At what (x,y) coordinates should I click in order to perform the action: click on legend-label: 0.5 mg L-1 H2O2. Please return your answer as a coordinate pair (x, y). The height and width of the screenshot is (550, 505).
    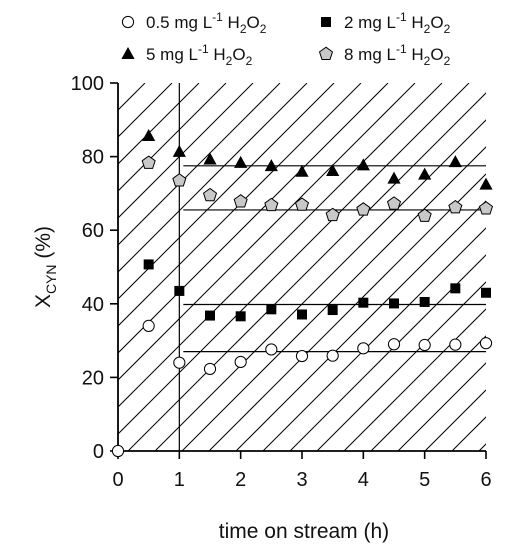
    Looking at the image, I should click on (206, 23).